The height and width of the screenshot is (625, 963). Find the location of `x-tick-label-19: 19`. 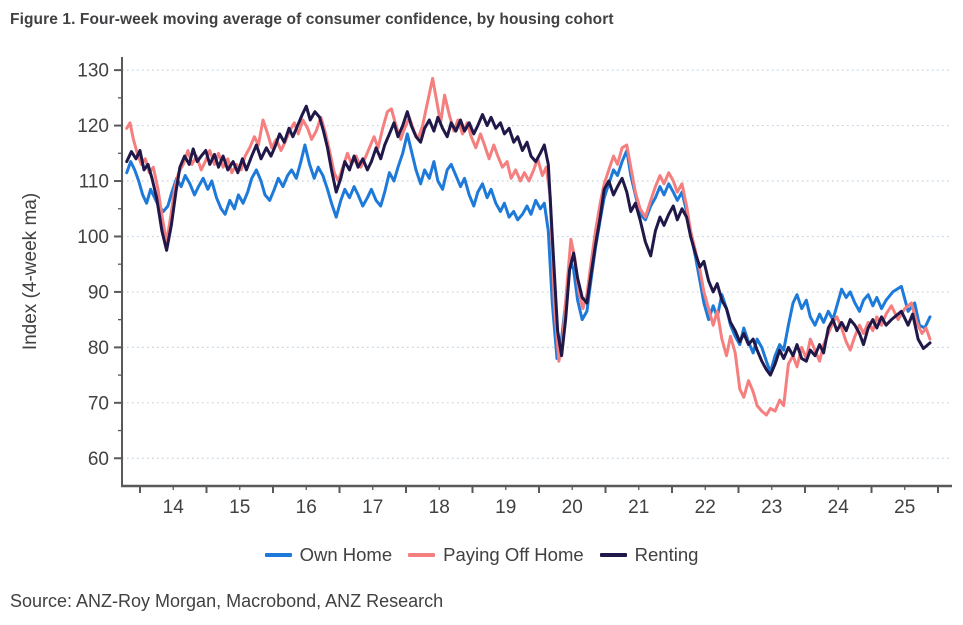

x-tick-label-19: 19 is located at coordinates (505, 507).